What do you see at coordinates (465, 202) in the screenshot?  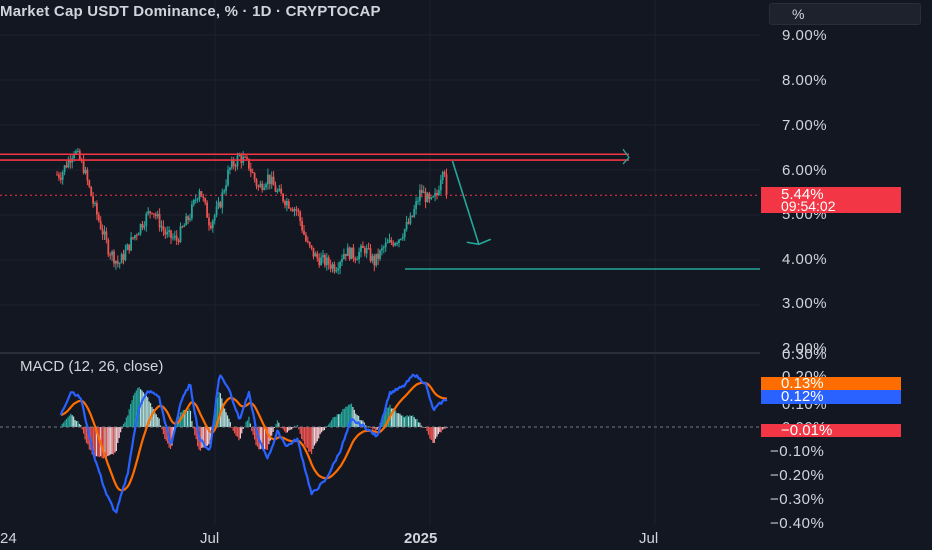 I see `projection-arrow` at bounding box center [465, 202].